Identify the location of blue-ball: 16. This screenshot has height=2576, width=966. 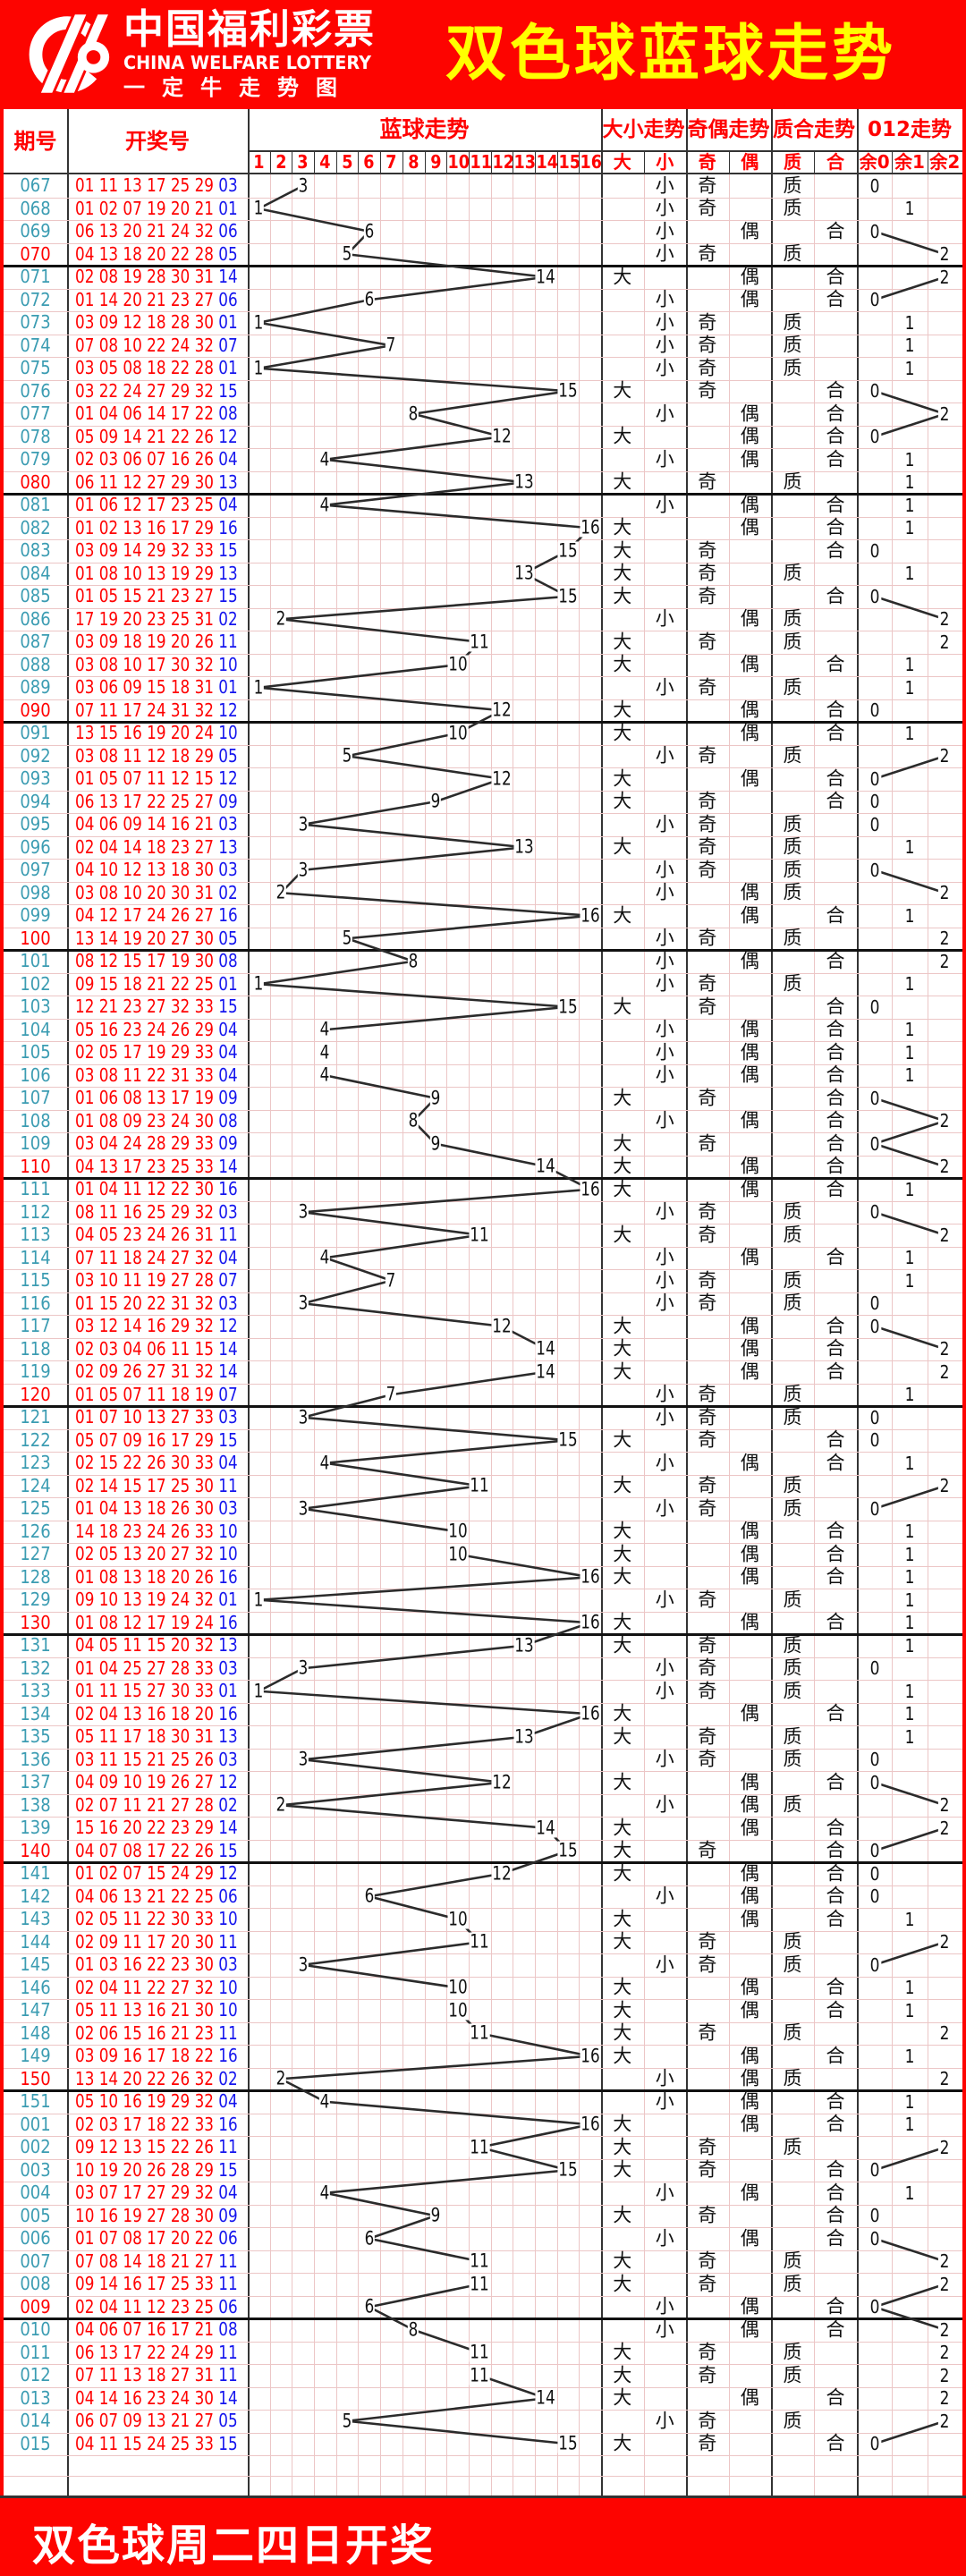
(228, 2055).